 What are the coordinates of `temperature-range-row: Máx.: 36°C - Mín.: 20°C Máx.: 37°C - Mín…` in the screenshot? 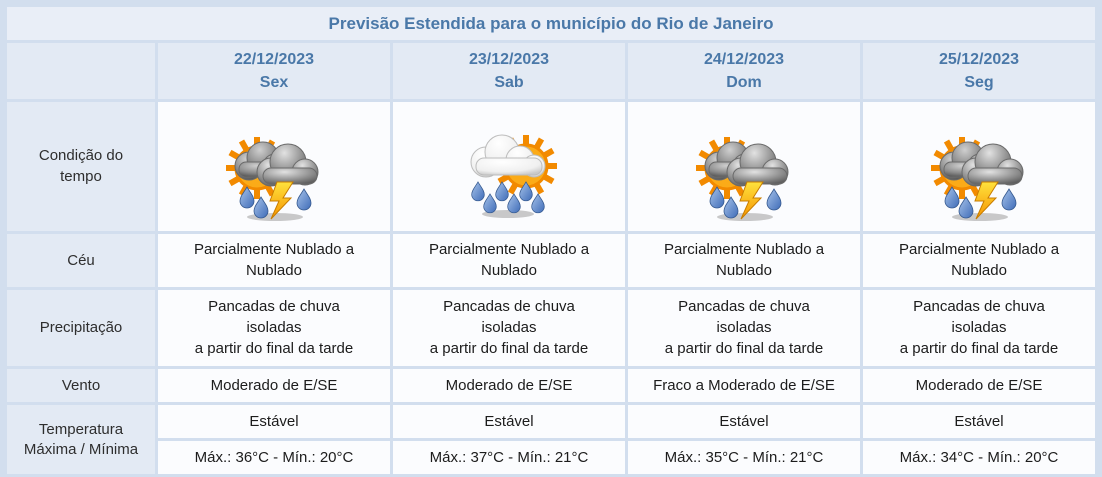 It's located at (551, 458).